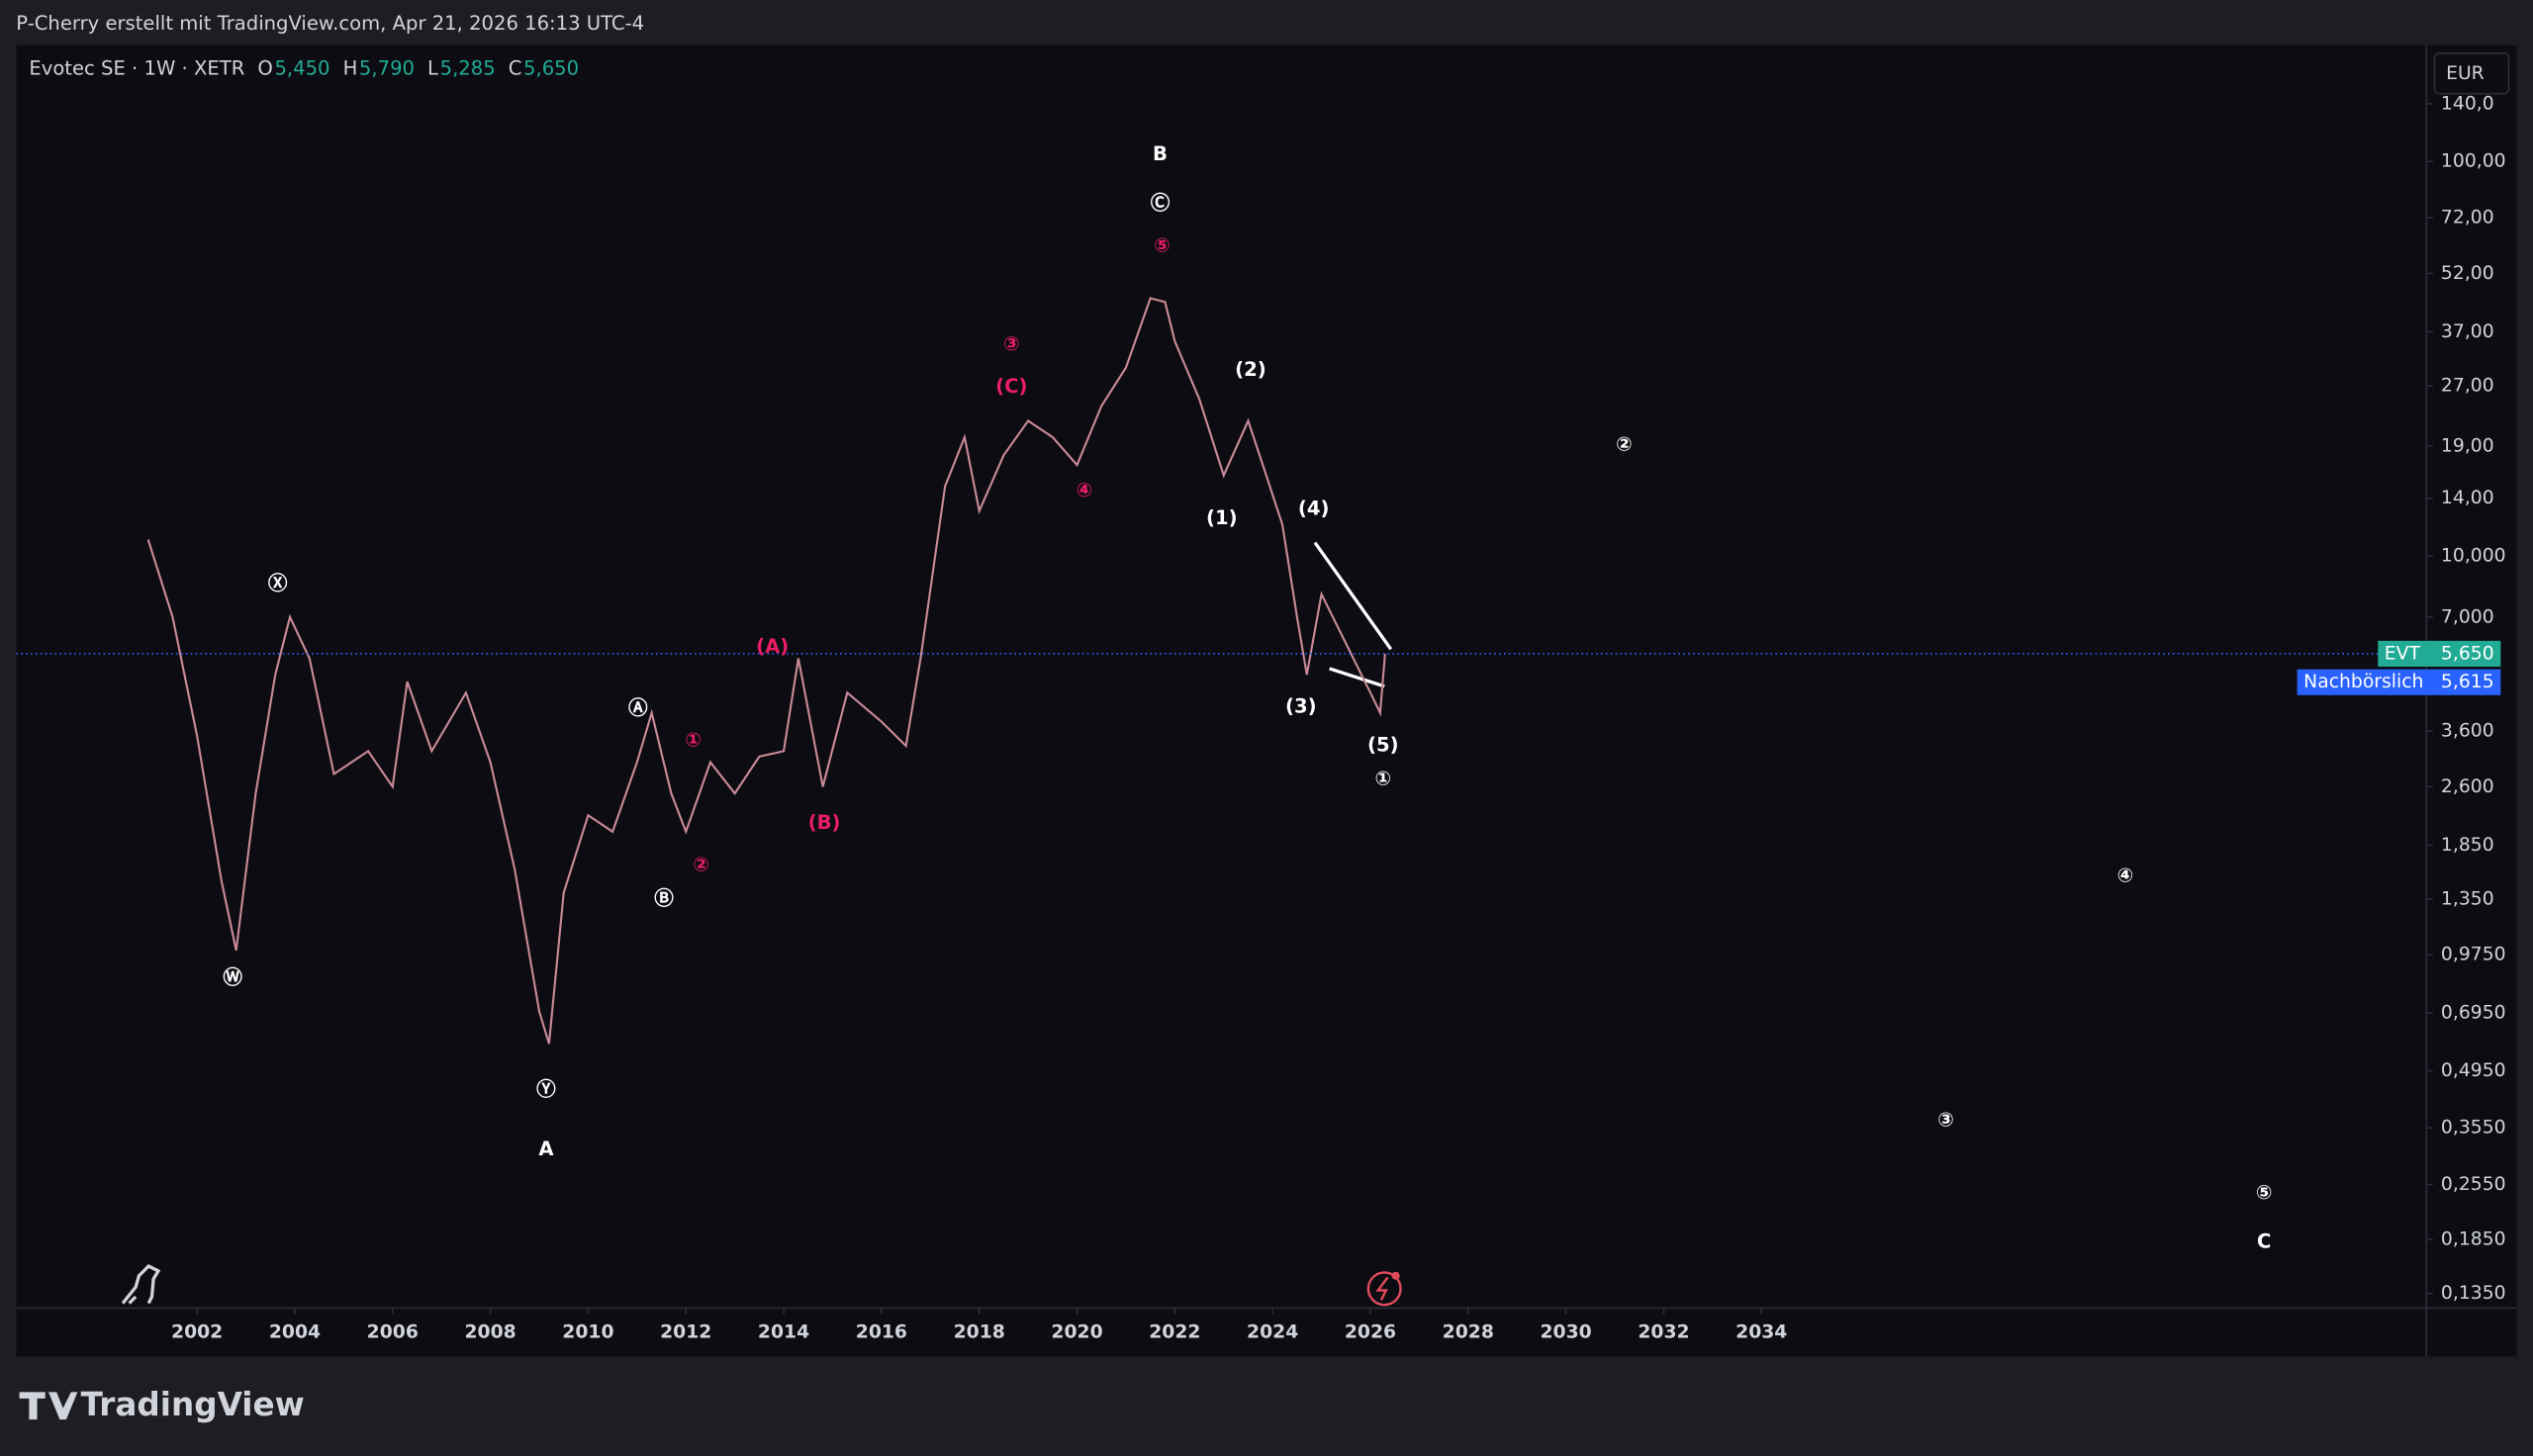  Describe the element at coordinates (1077, 1331) in the screenshot. I see `x-tick-label: 2020` at that location.